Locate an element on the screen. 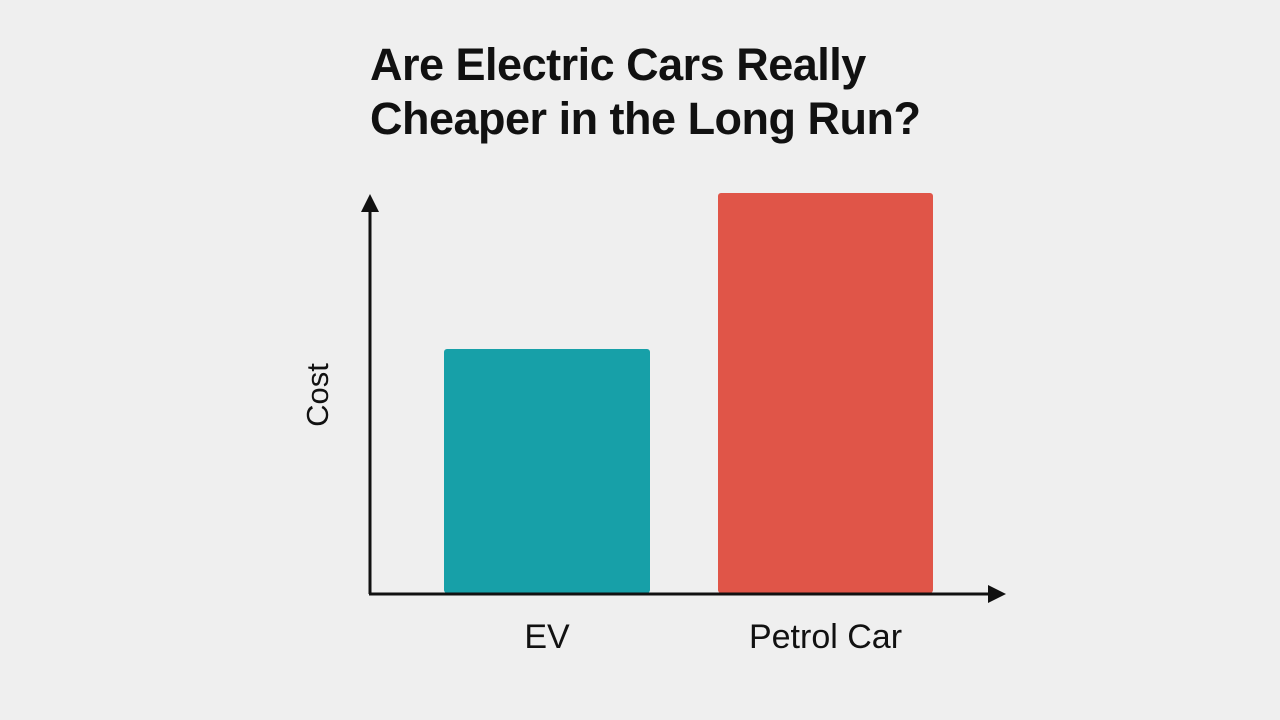 This screenshot has width=1280, height=720. y-axis-label: Cost is located at coordinates (317, 395).